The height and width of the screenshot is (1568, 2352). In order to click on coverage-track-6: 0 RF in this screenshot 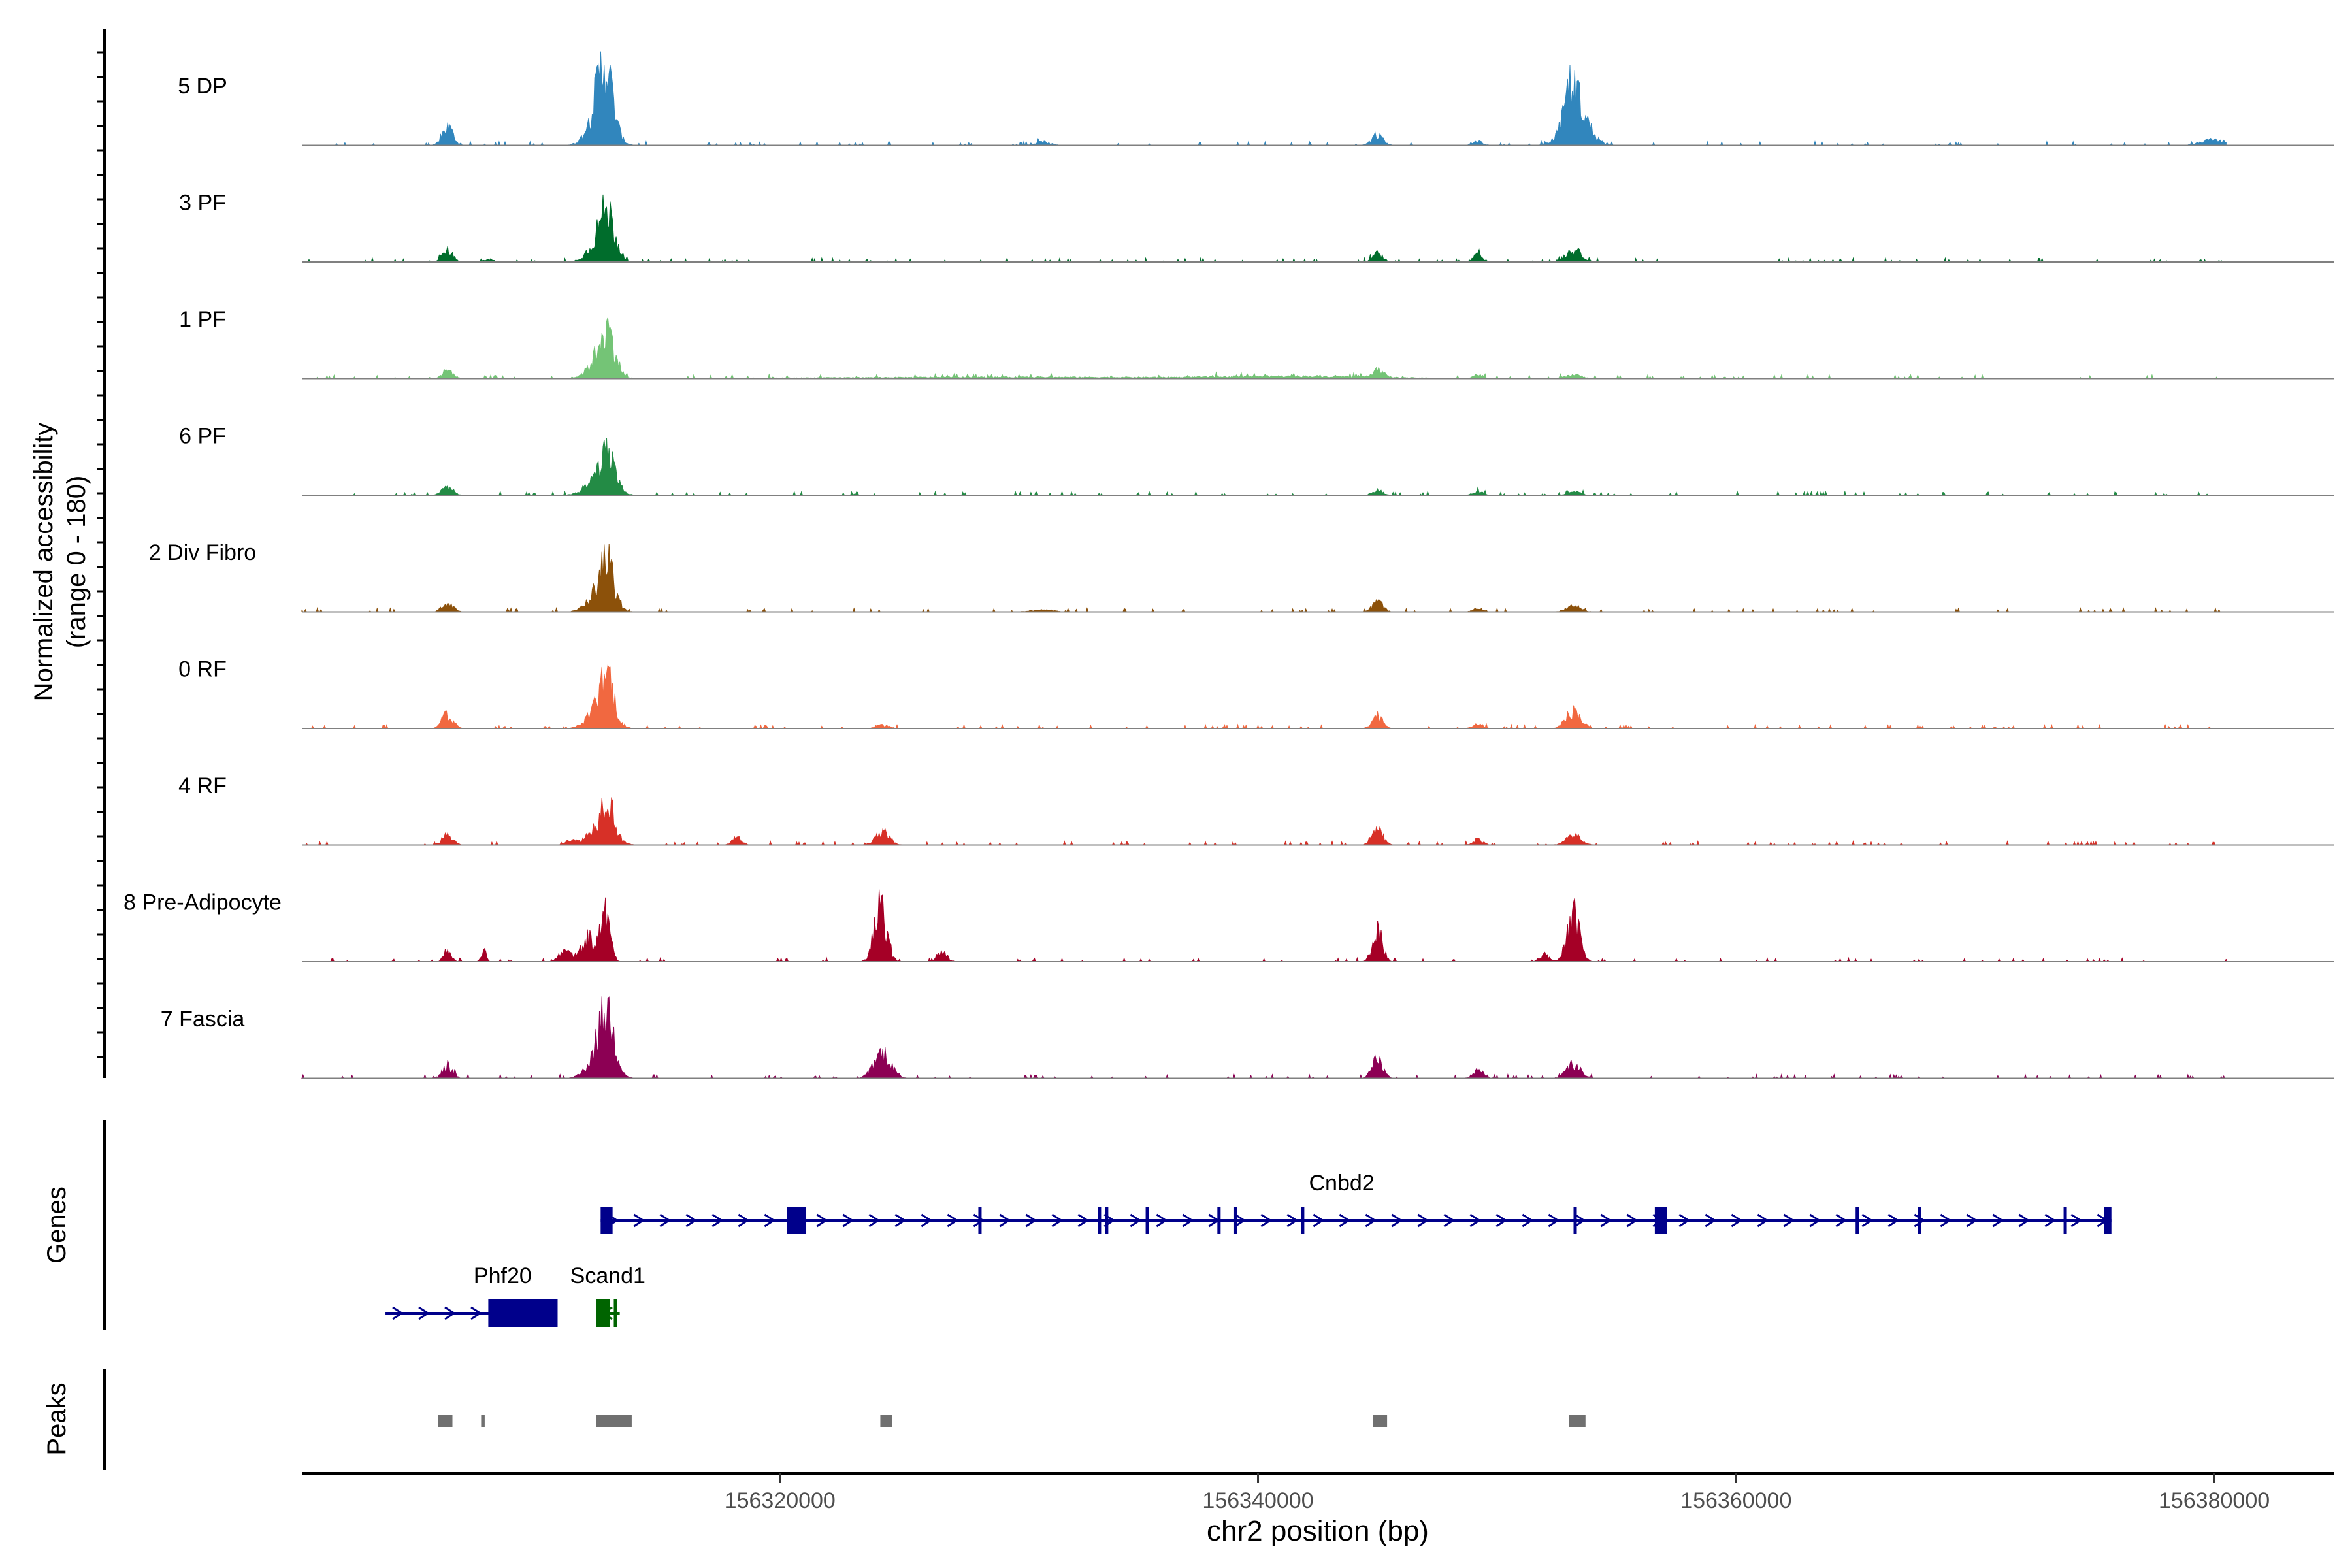, I will do `click(1256, 693)`.